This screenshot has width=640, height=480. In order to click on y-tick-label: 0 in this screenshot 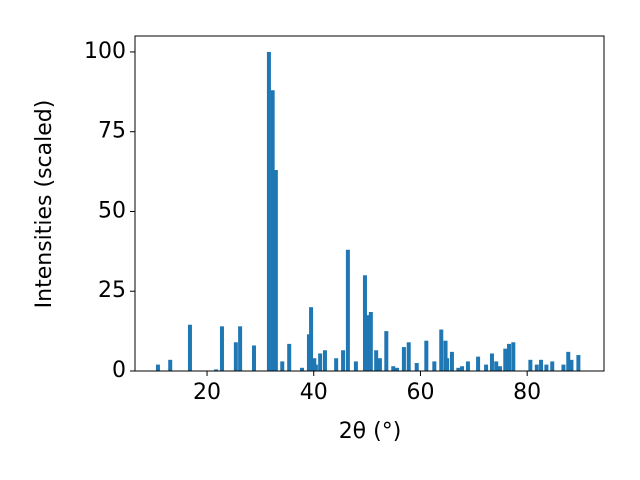, I will do `click(119, 370)`.